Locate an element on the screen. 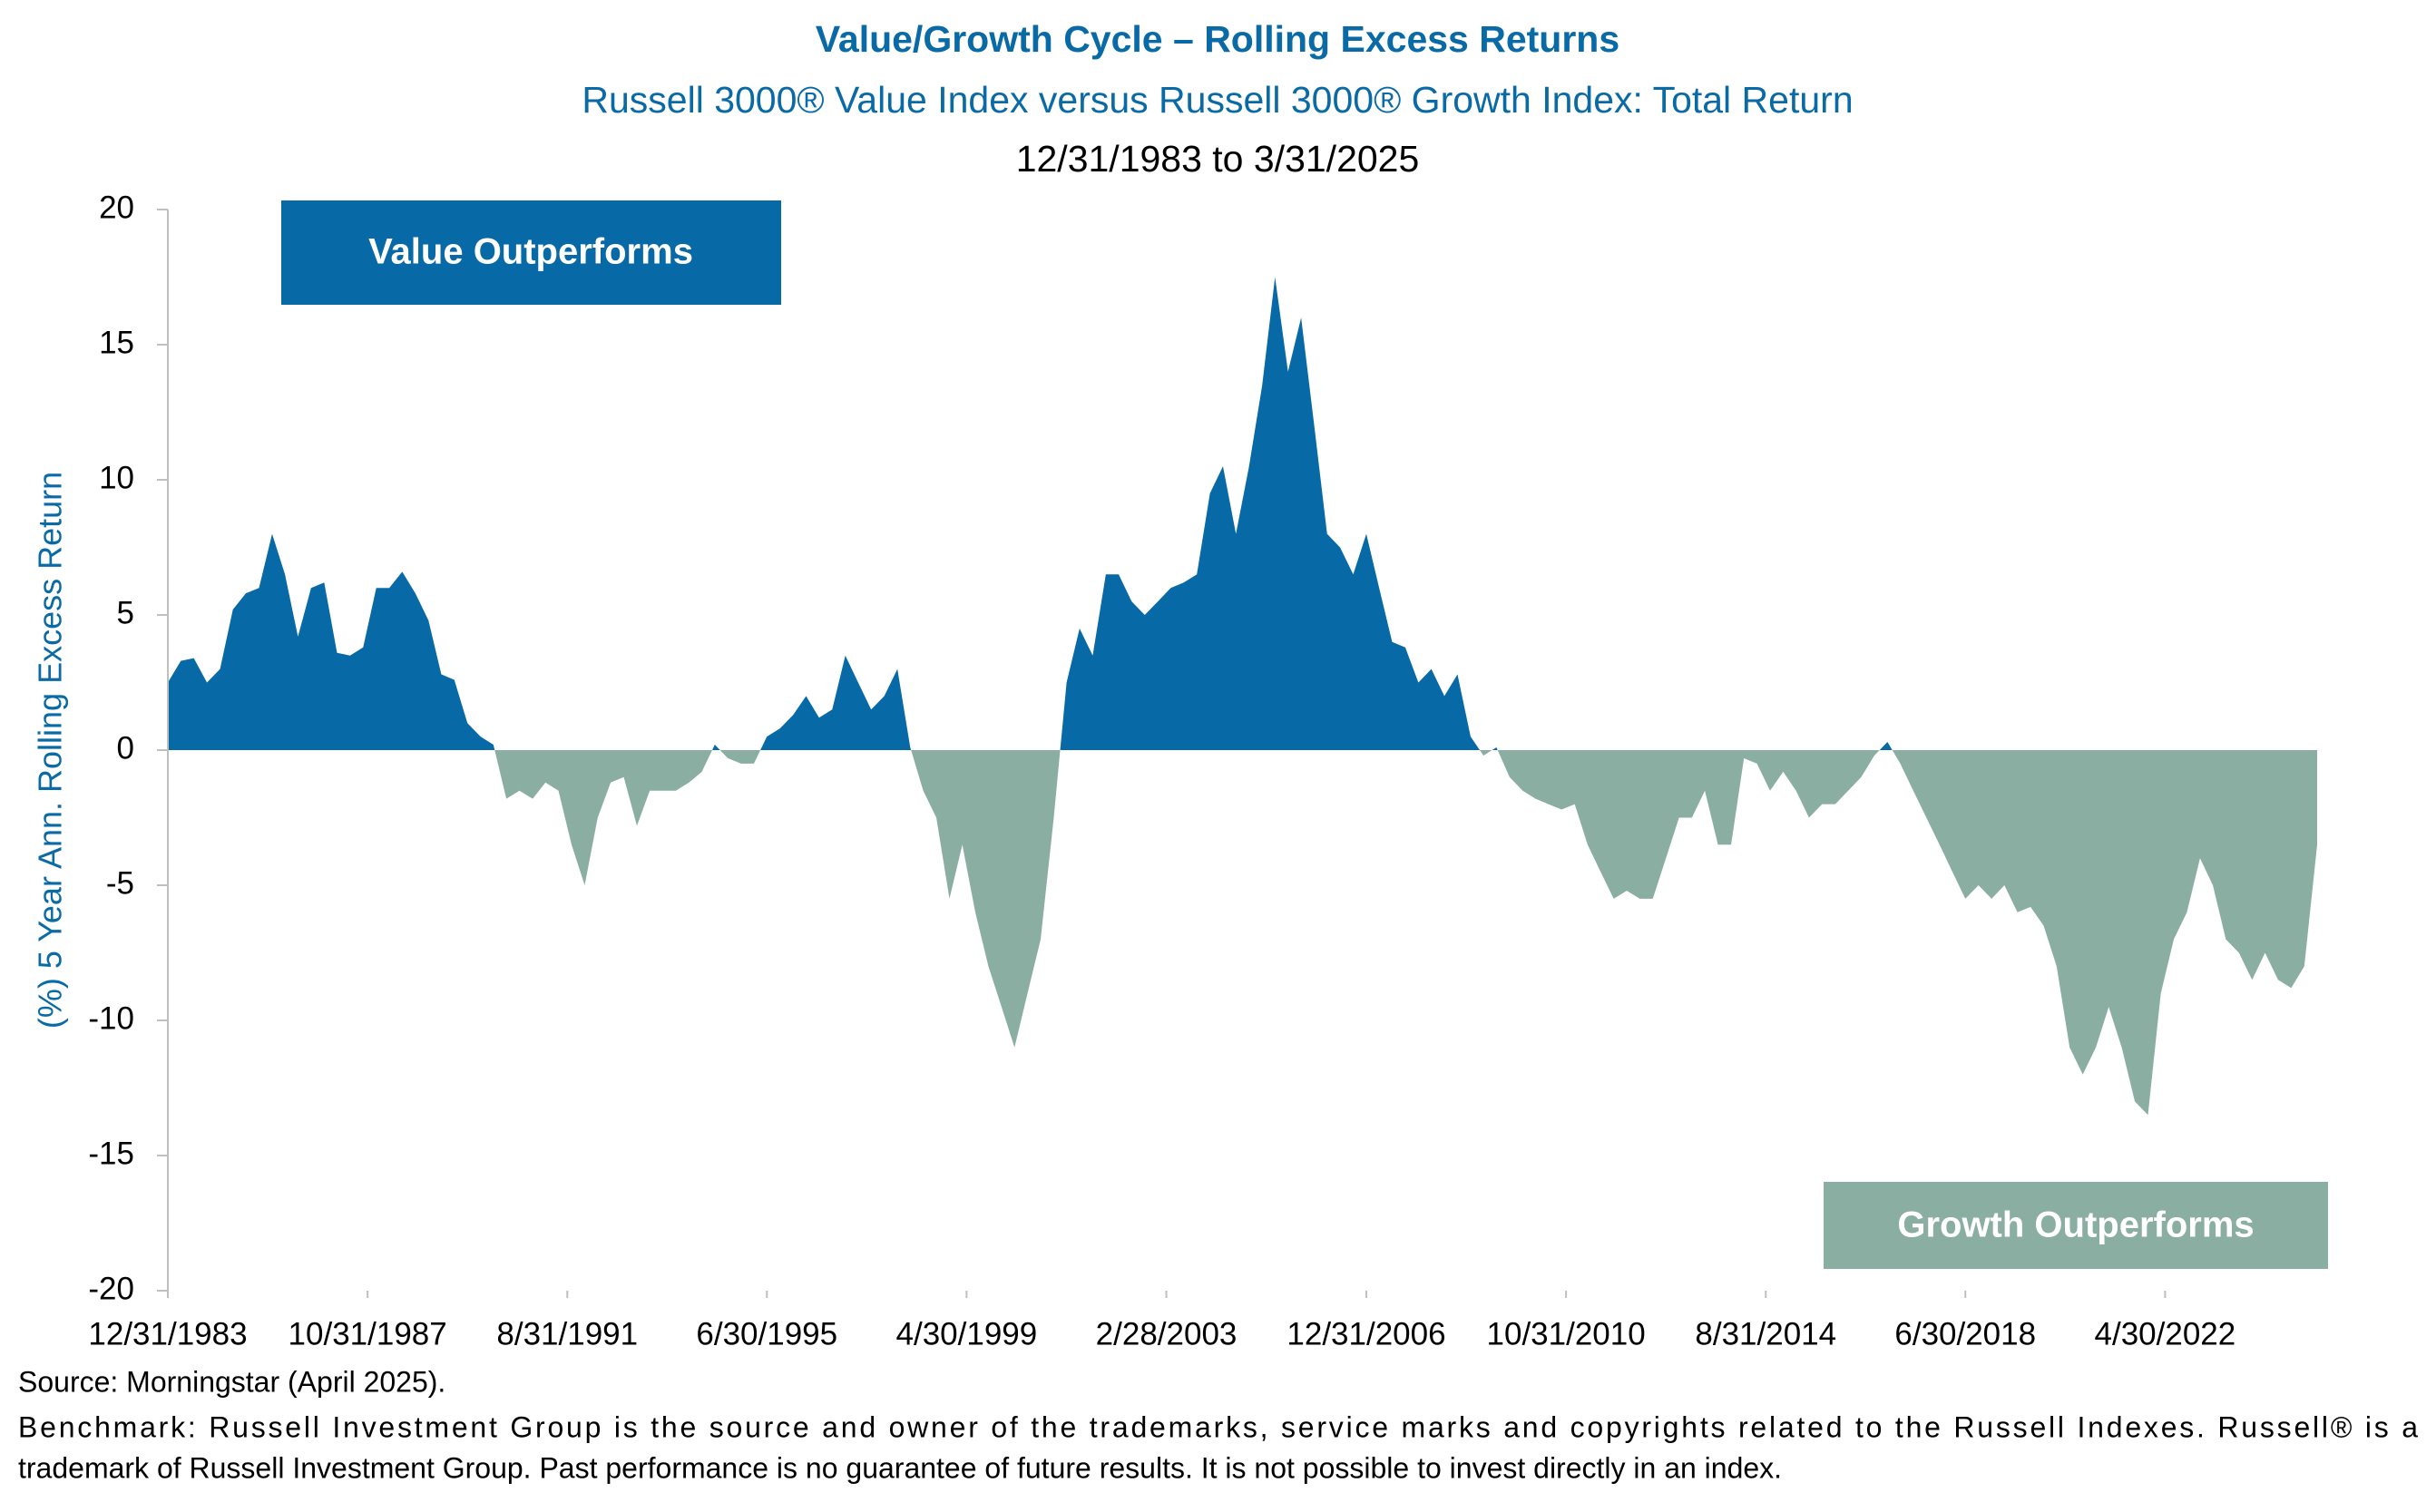 This screenshot has width=2436, height=1512. x-tick-label: 4/30/2022 is located at coordinates (2165, 1333).